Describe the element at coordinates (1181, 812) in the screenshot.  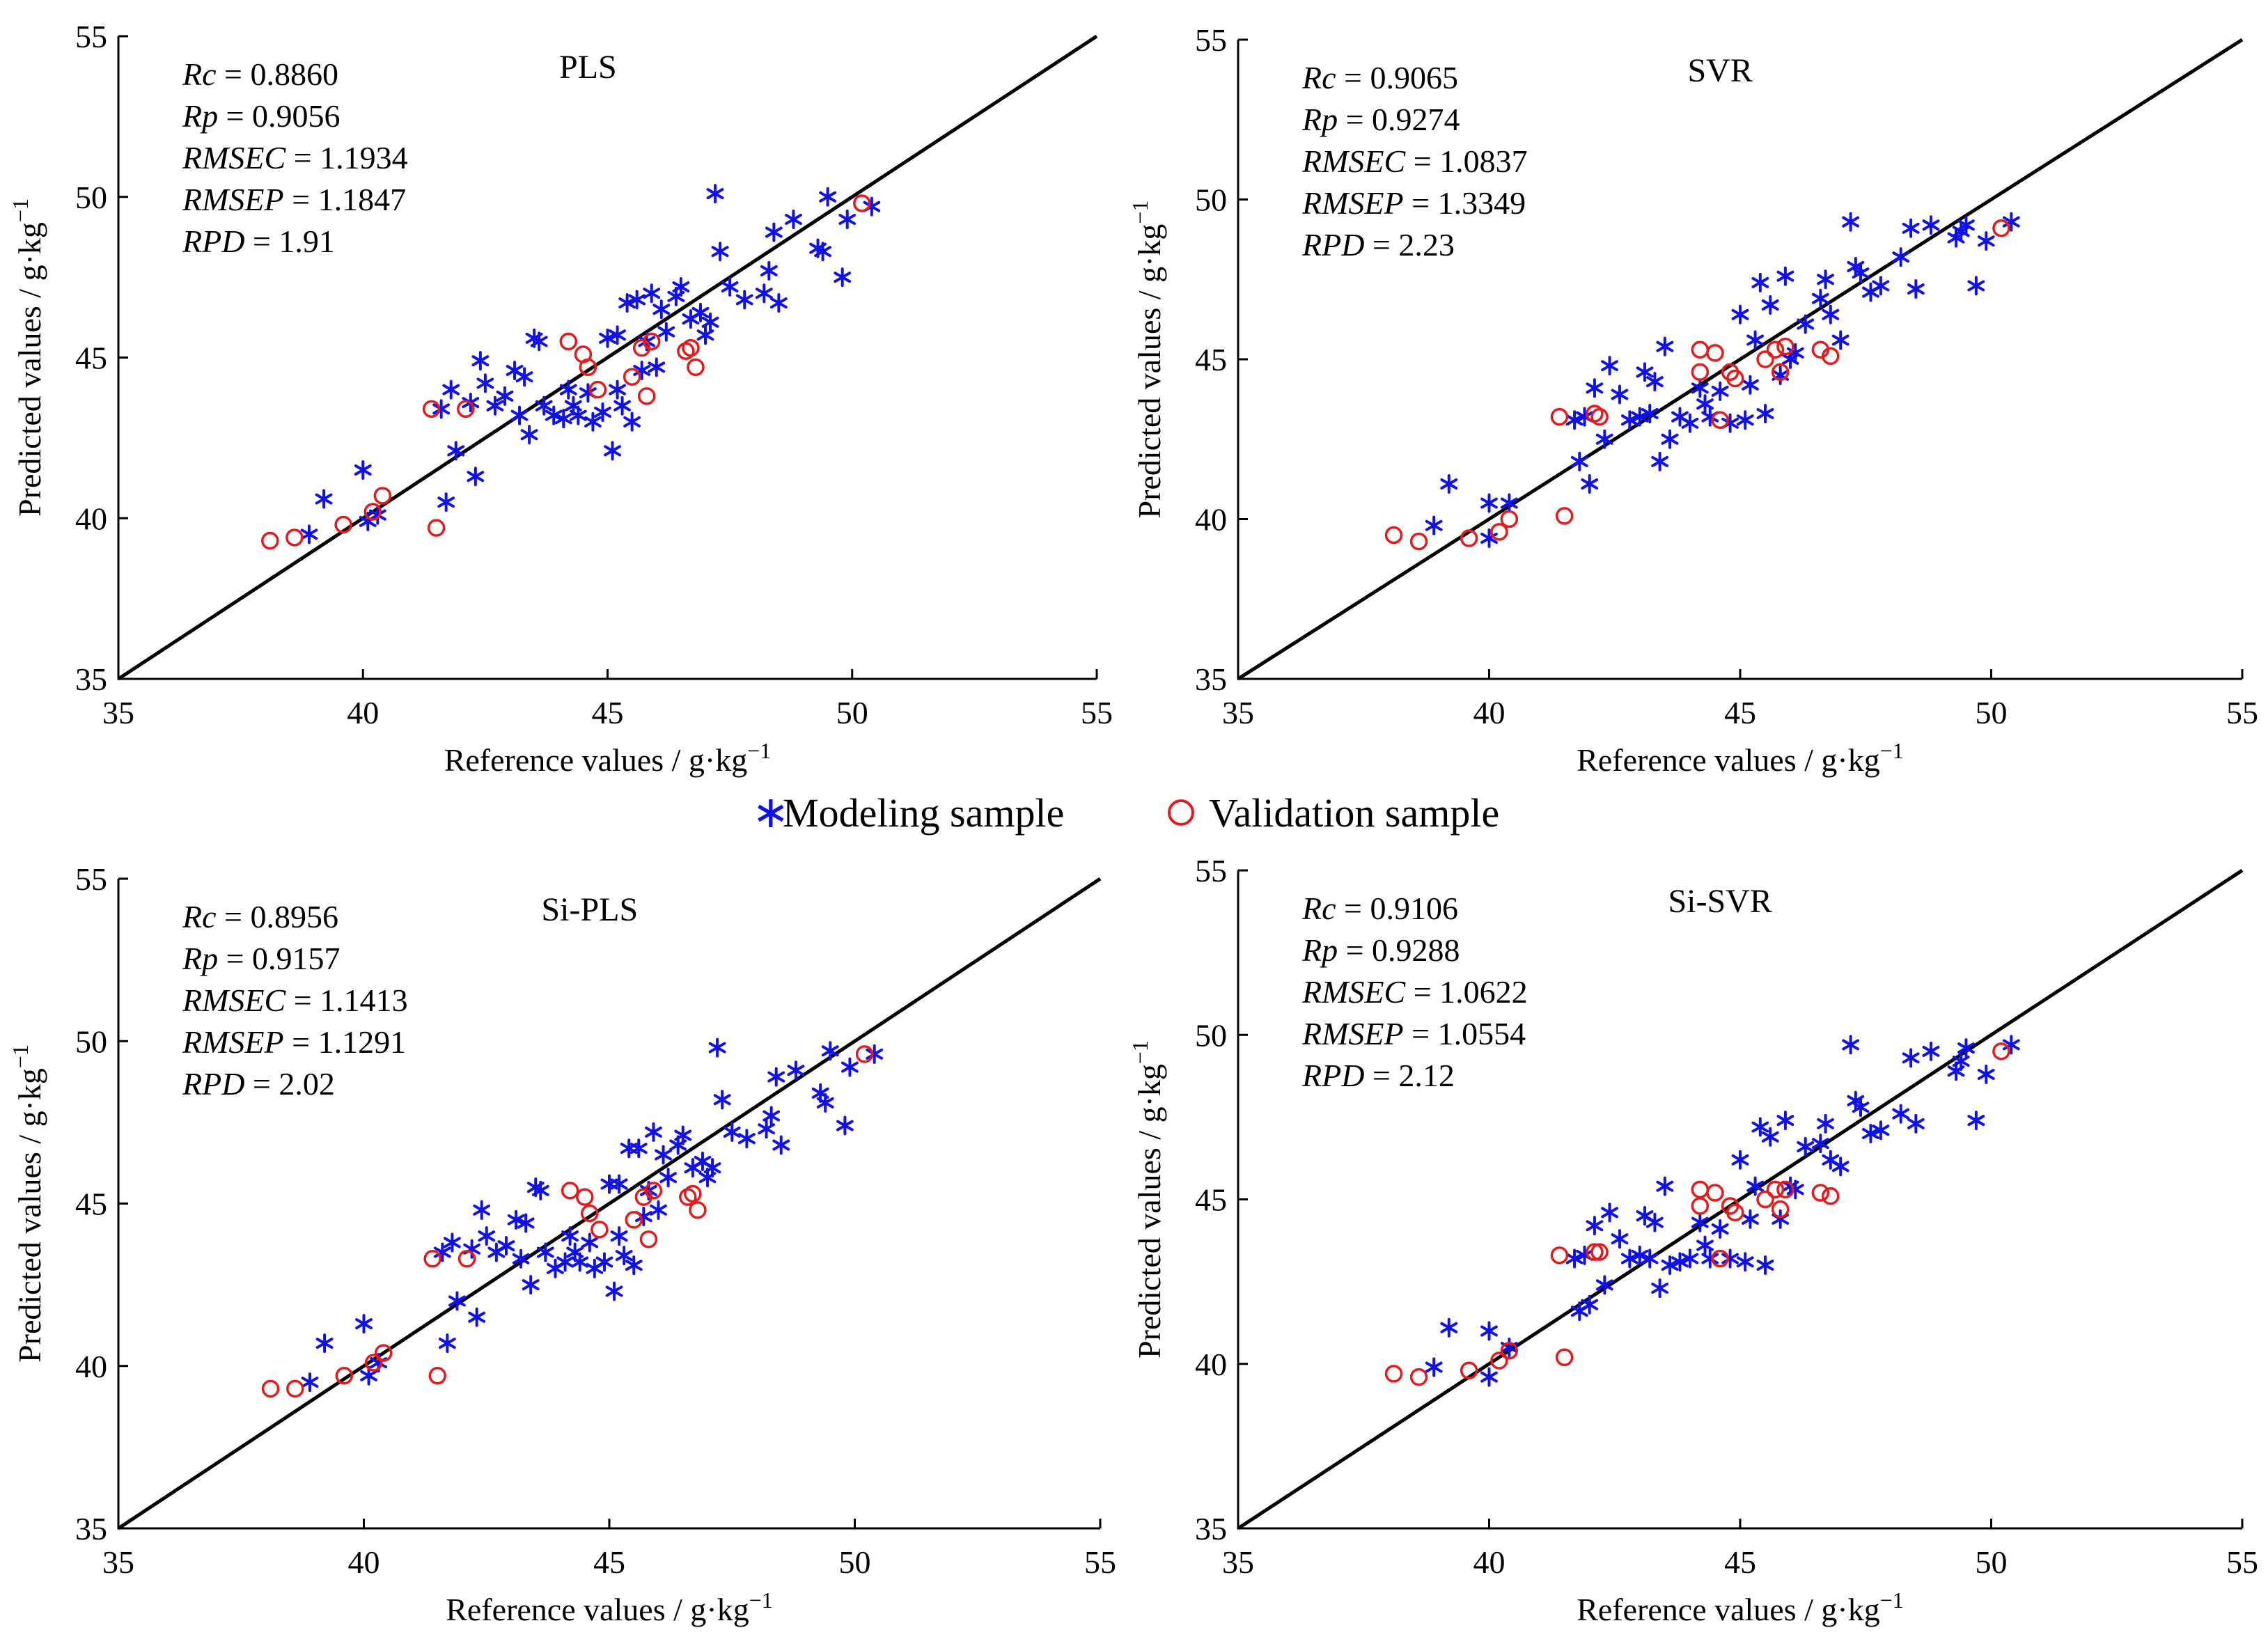
I see `validation-legend-icon` at that location.